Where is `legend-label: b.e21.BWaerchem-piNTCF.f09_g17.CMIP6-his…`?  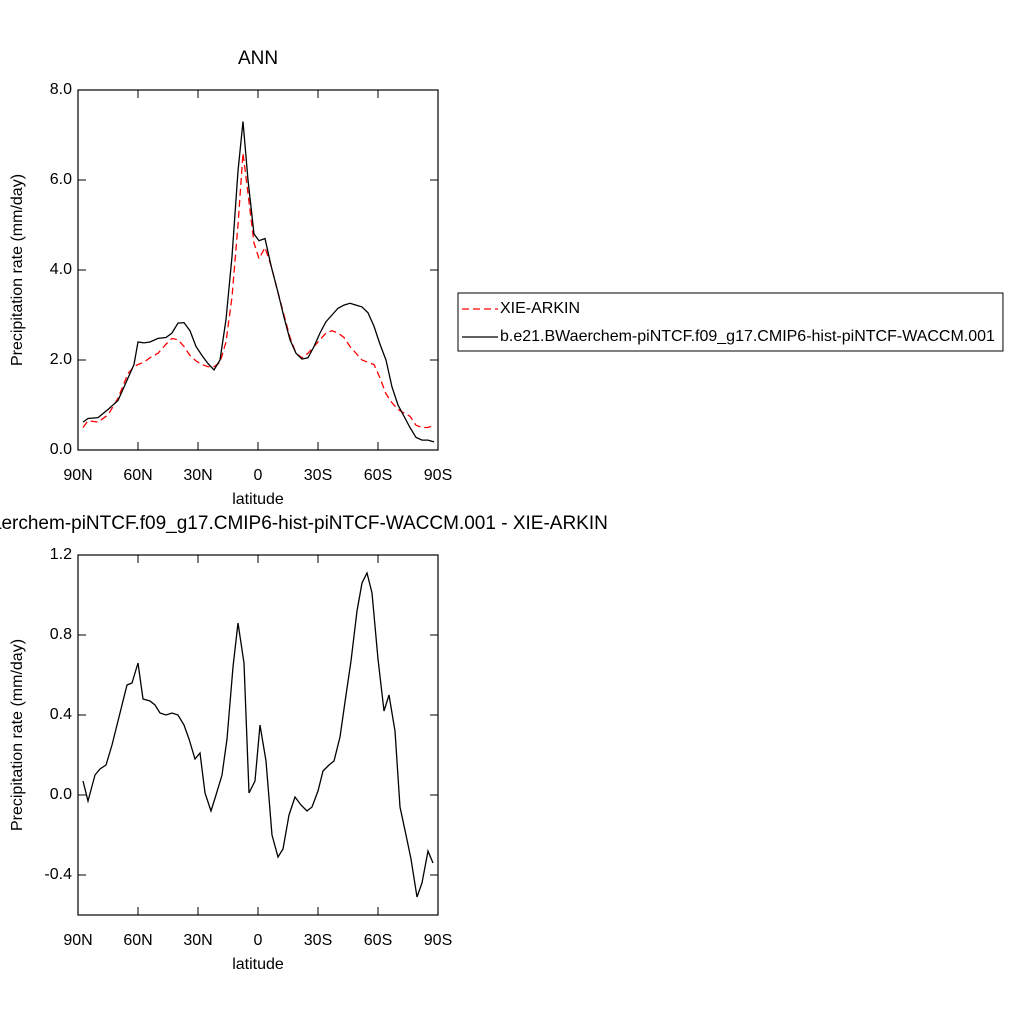
legend-label: b.e21.BWaerchem-piNTCF.f09_g17.CMIP6-his… is located at coordinates (747, 336).